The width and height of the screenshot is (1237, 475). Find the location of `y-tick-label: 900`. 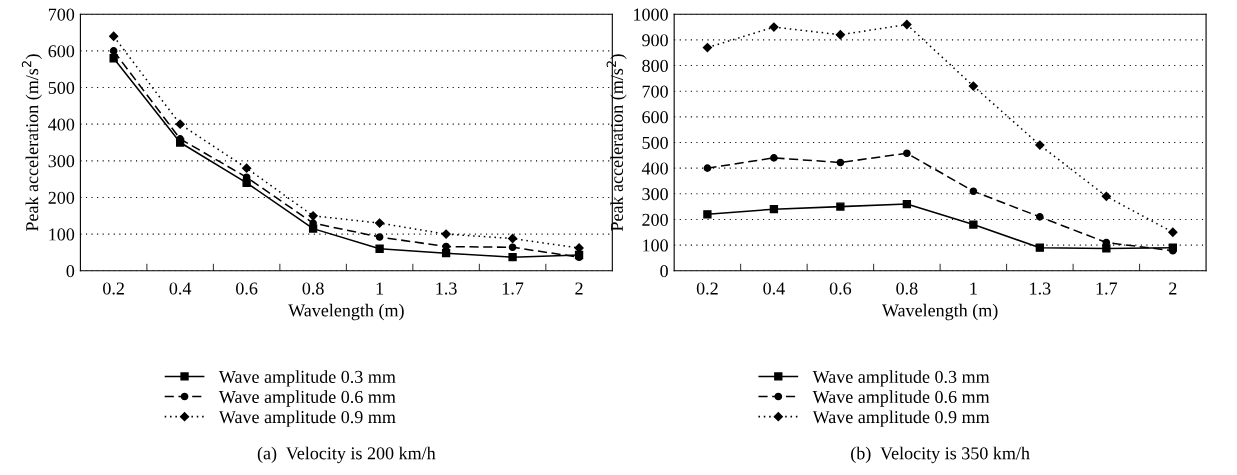

y-tick-label: 900 is located at coordinates (655, 40).